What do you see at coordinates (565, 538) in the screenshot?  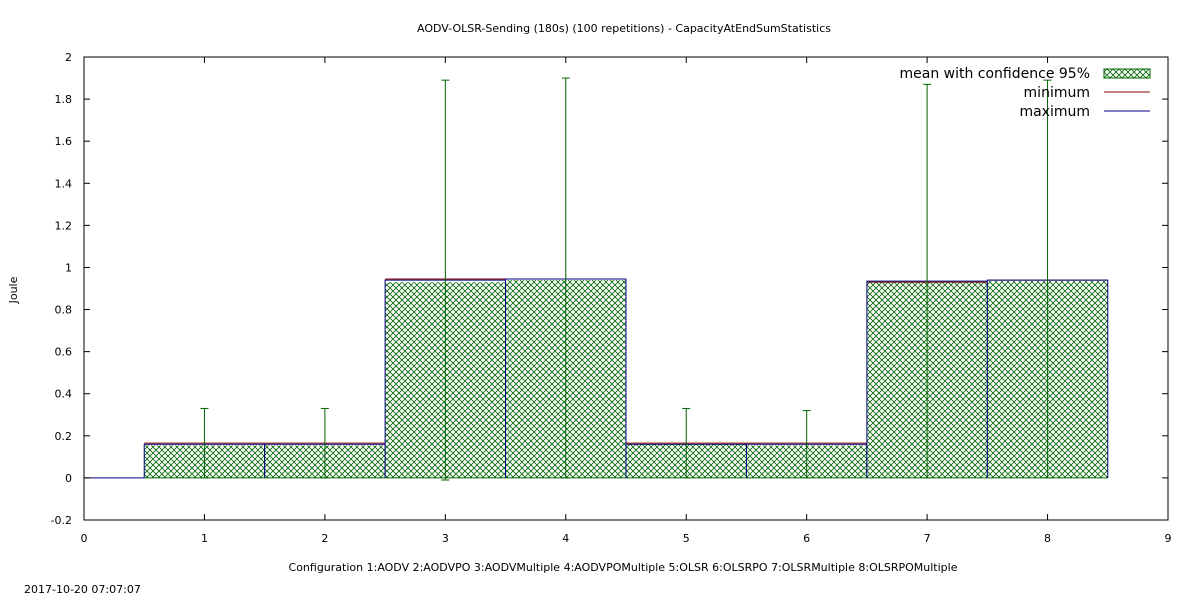 I see `x-tick-label: 4` at bounding box center [565, 538].